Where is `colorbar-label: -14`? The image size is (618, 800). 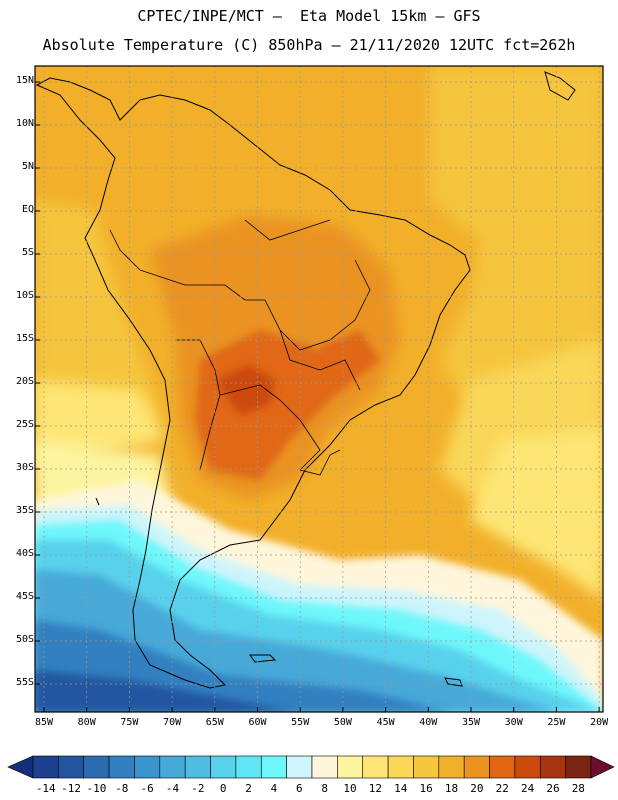
colorbar-label: -14 is located at coordinates (45, 788).